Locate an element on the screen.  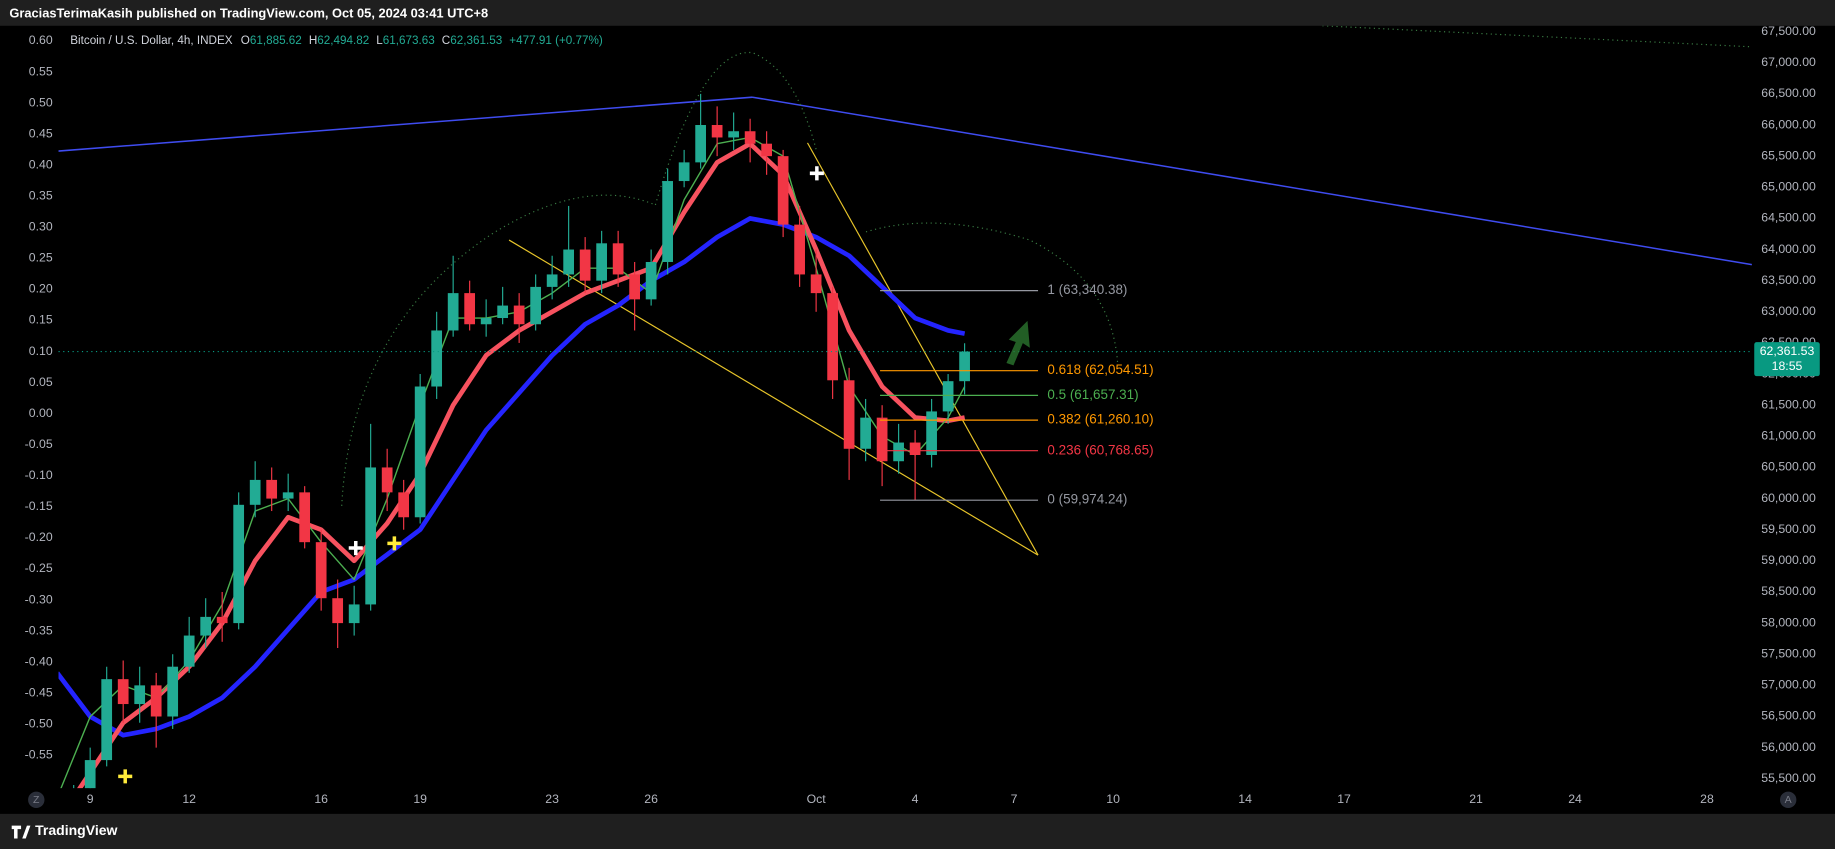
x-tick-label: 17 is located at coordinates (1344, 799).